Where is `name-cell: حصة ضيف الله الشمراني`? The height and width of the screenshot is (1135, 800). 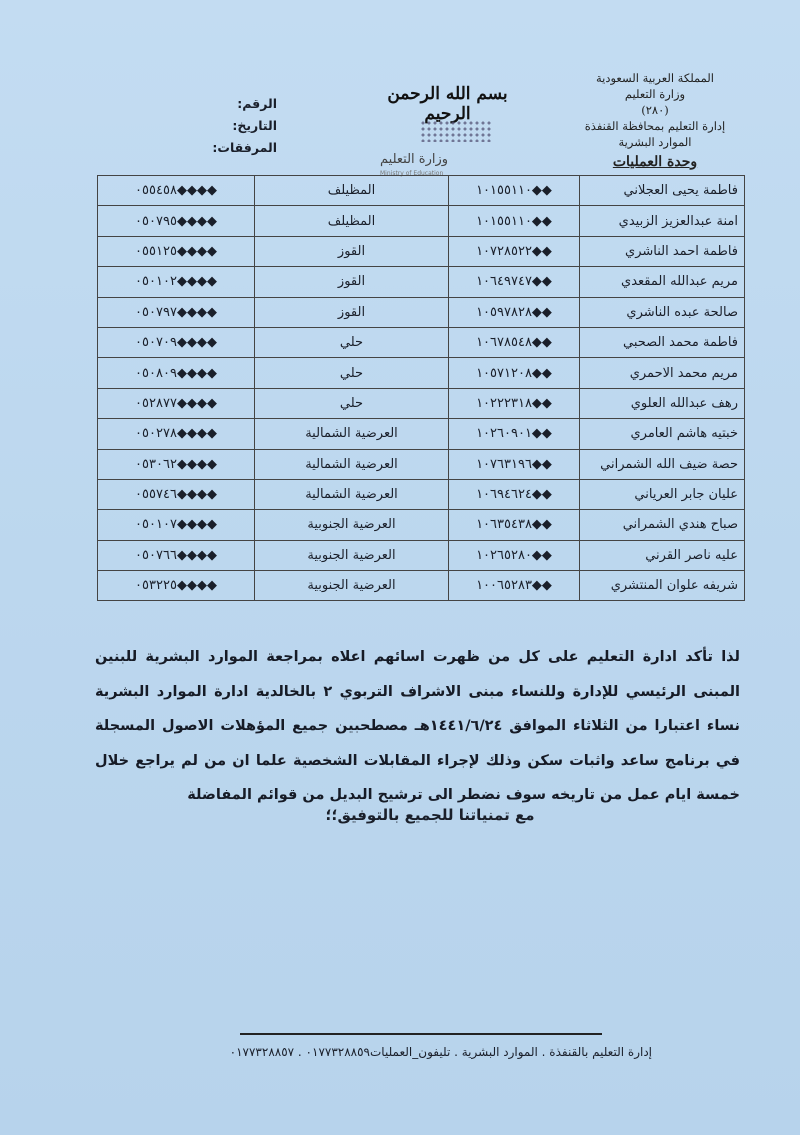 name-cell: حصة ضيف الله الشمراني is located at coordinates (662, 464).